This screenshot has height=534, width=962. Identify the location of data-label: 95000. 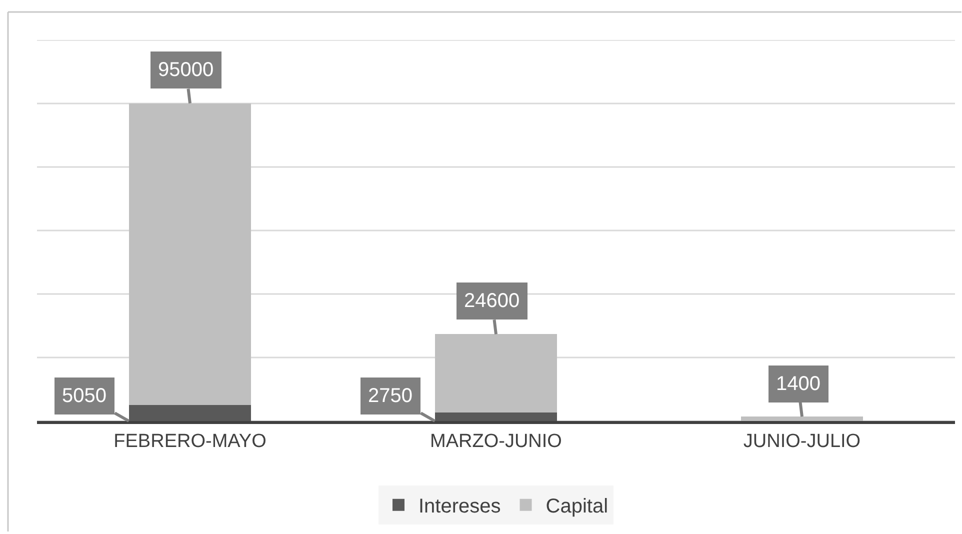
(186, 70).